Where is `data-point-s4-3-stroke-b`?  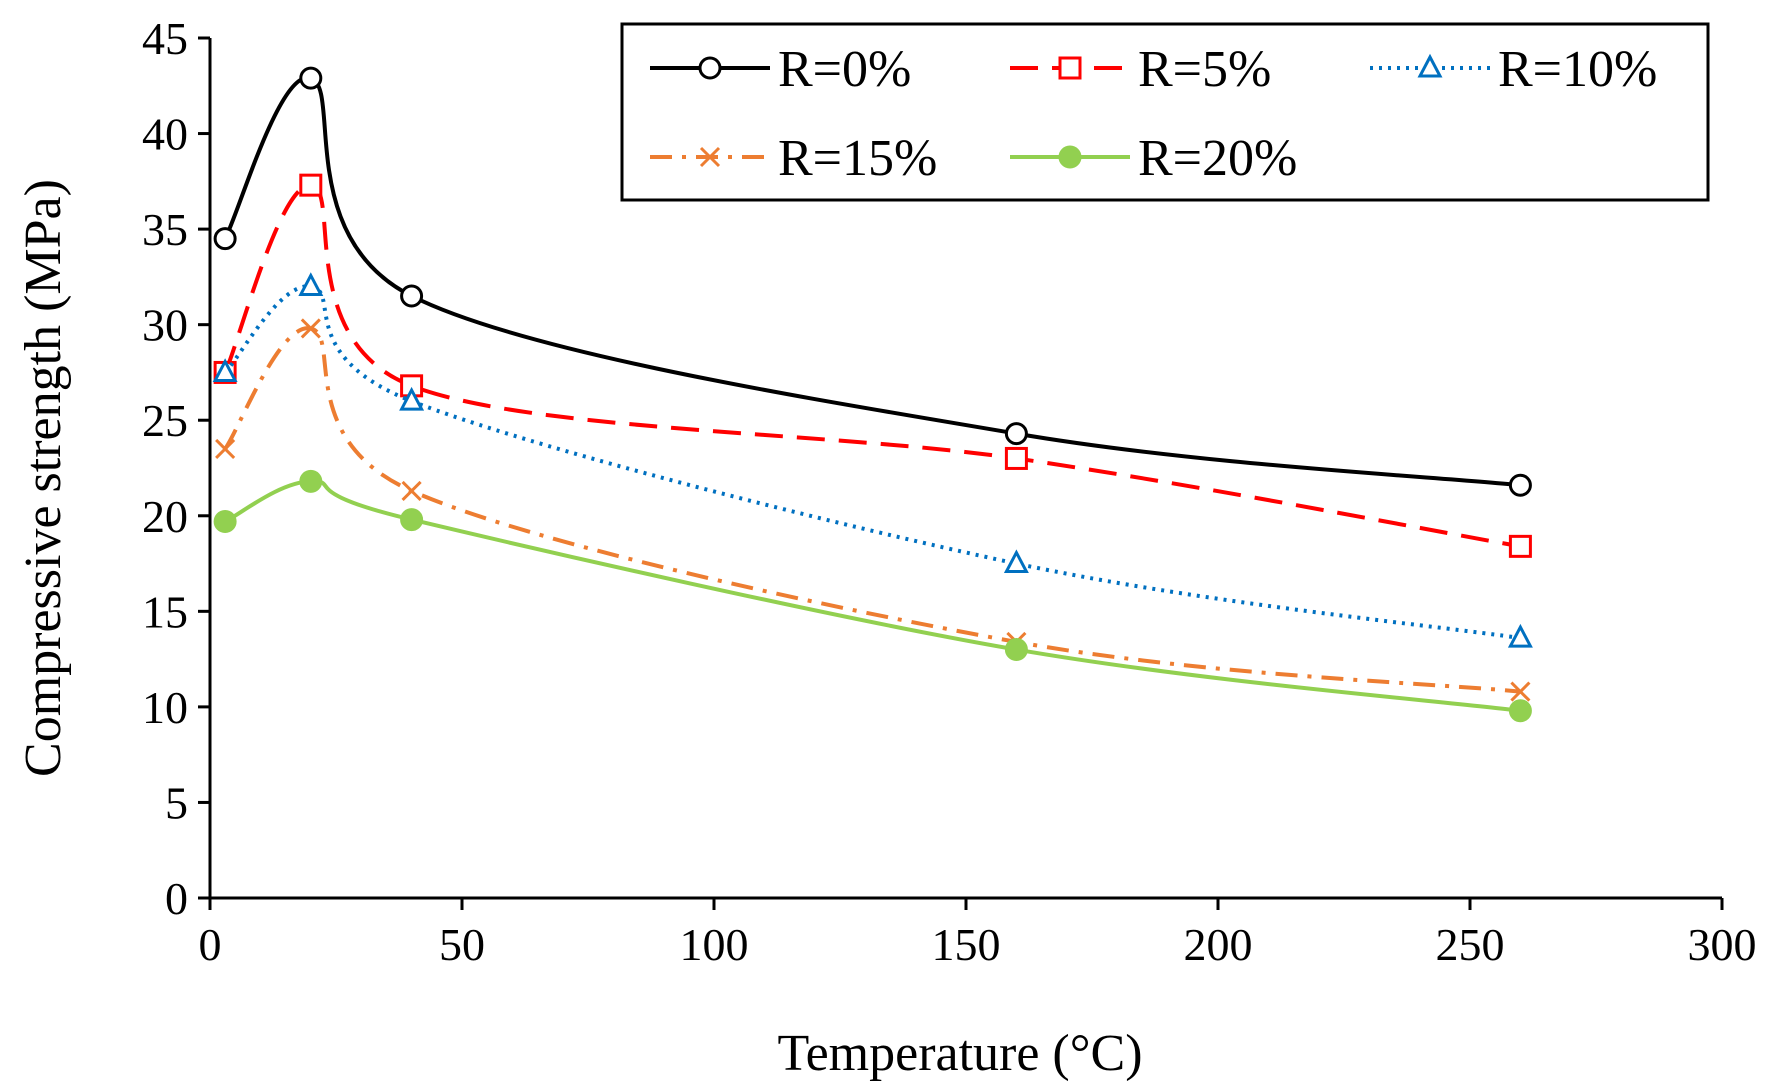 data-point-s4-3-stroke-b is located at coordinates (411, 490).